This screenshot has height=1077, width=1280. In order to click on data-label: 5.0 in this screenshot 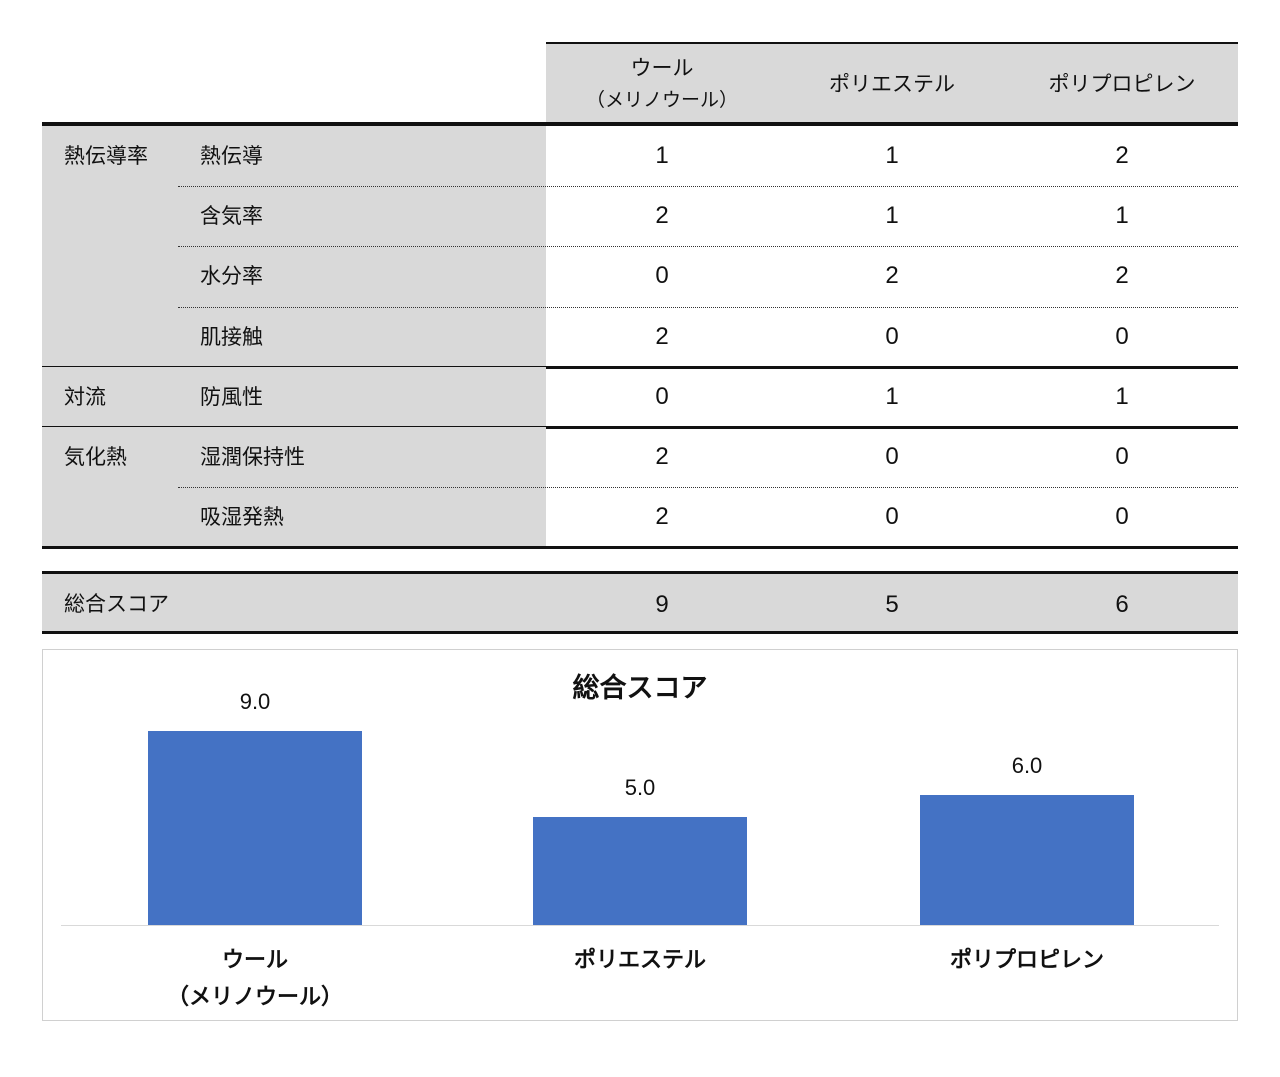, I will do `click(640, 787)`.